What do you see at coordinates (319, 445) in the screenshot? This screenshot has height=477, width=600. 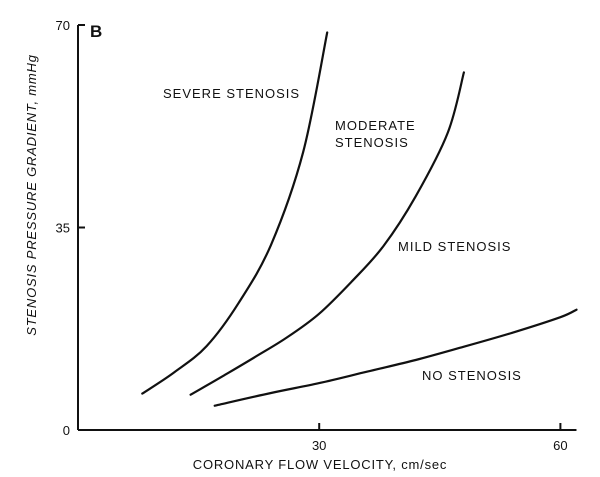 I see `x-tick-label: 30` at bounding box center [319, 445].